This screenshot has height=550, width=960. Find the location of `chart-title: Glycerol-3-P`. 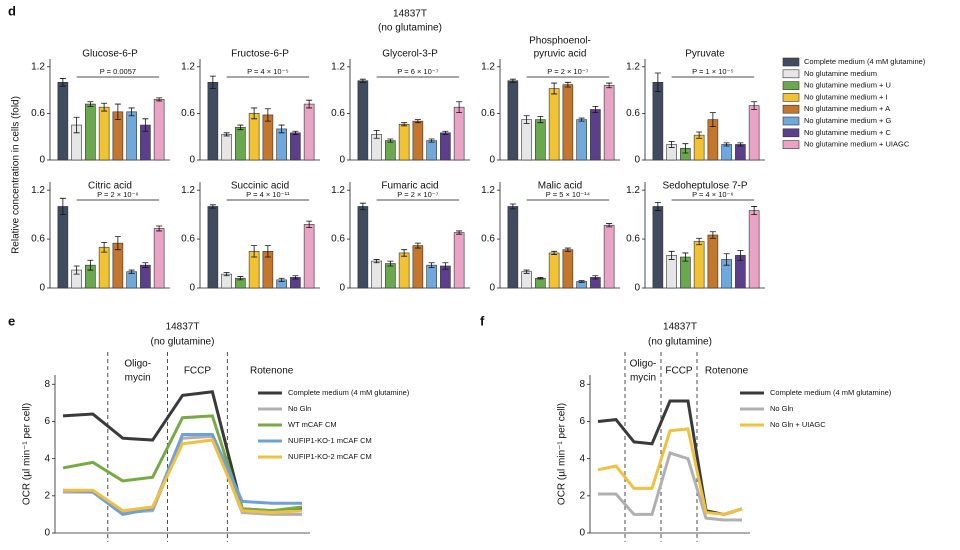

chart-title: Glycerol-3-P is located at coordinates (410, 54).